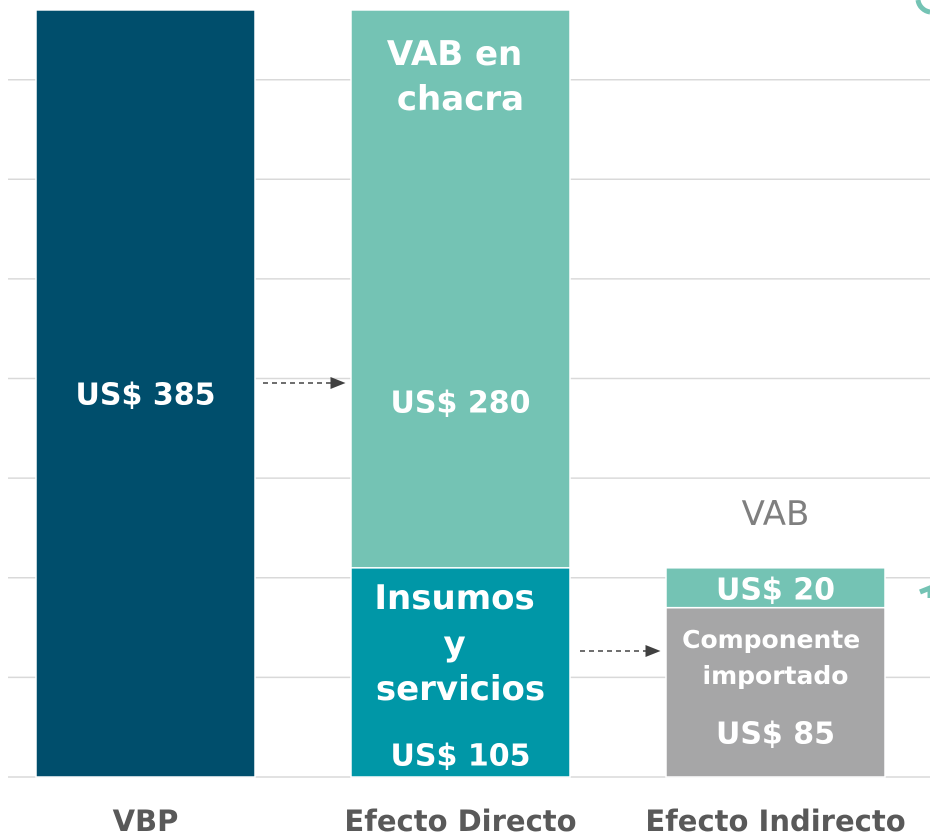  I want to click on series-label: Insumos y servicios, so click(460, 643).